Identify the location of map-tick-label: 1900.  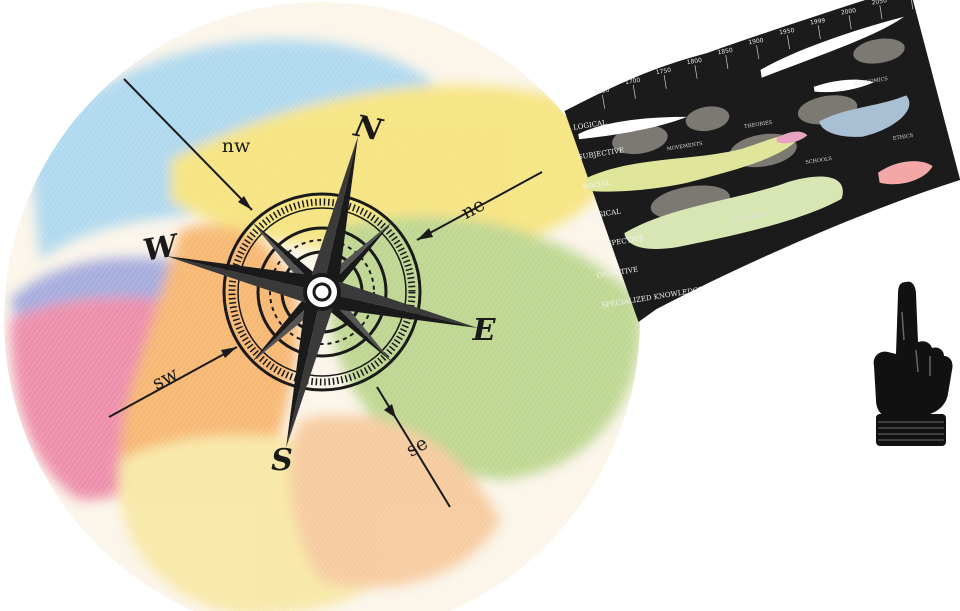
(756, 41).